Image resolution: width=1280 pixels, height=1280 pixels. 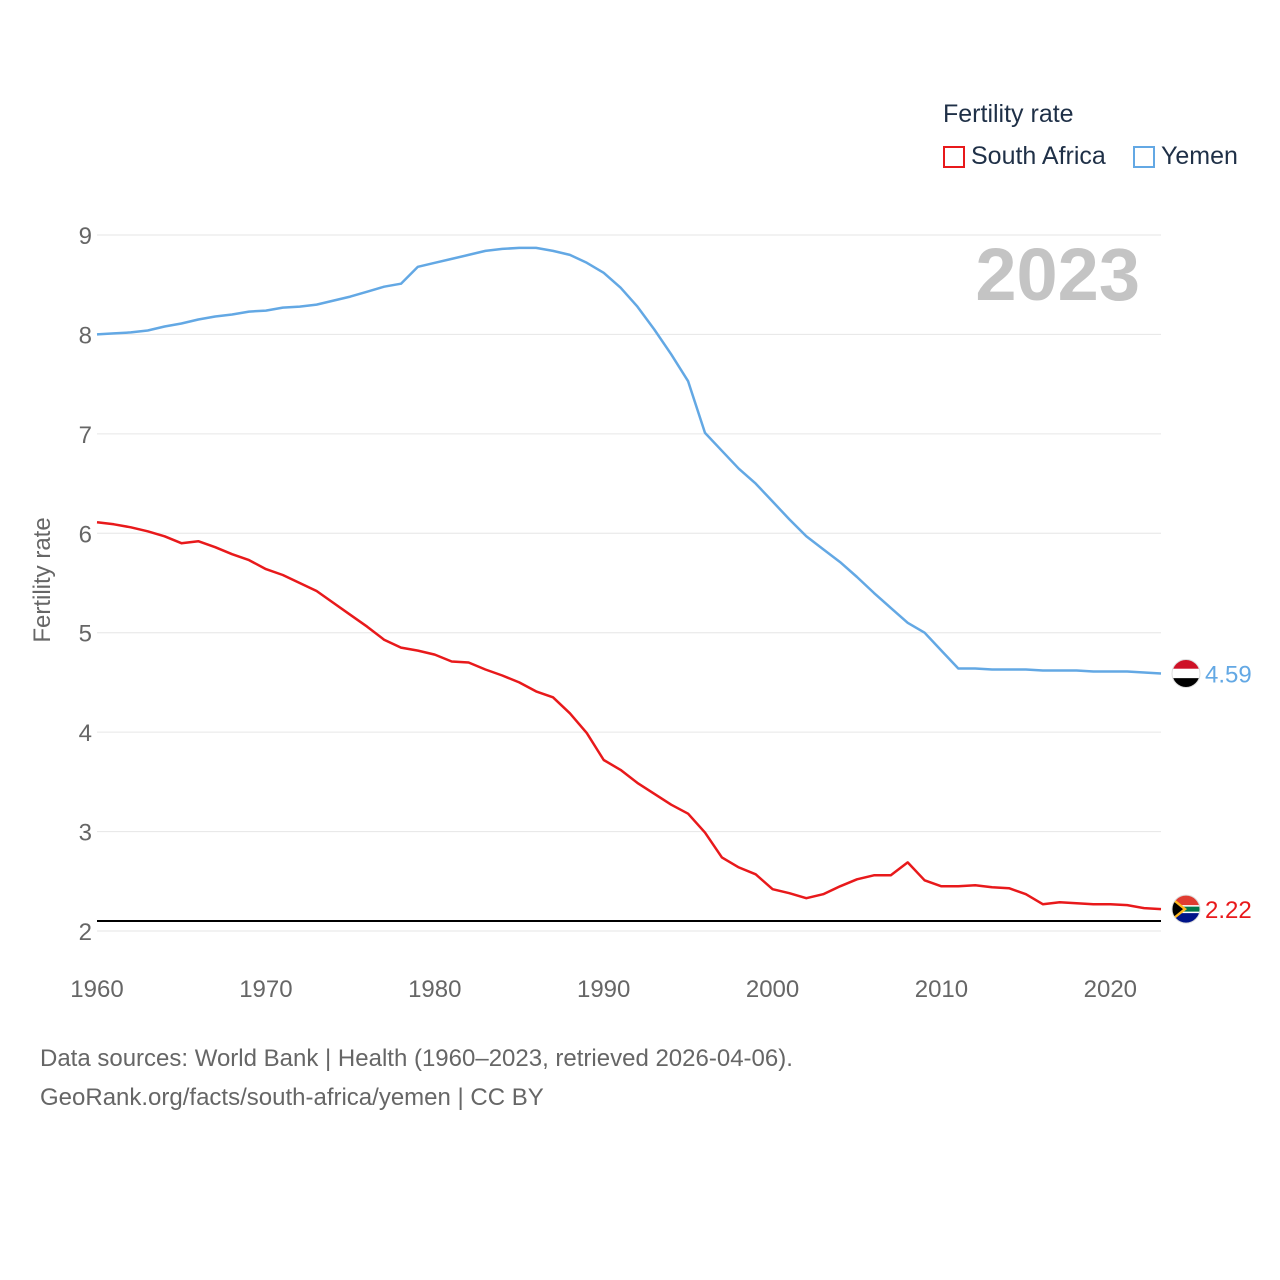 I want to click on flag-south-africa-icon, so click(x=1186, y=909).